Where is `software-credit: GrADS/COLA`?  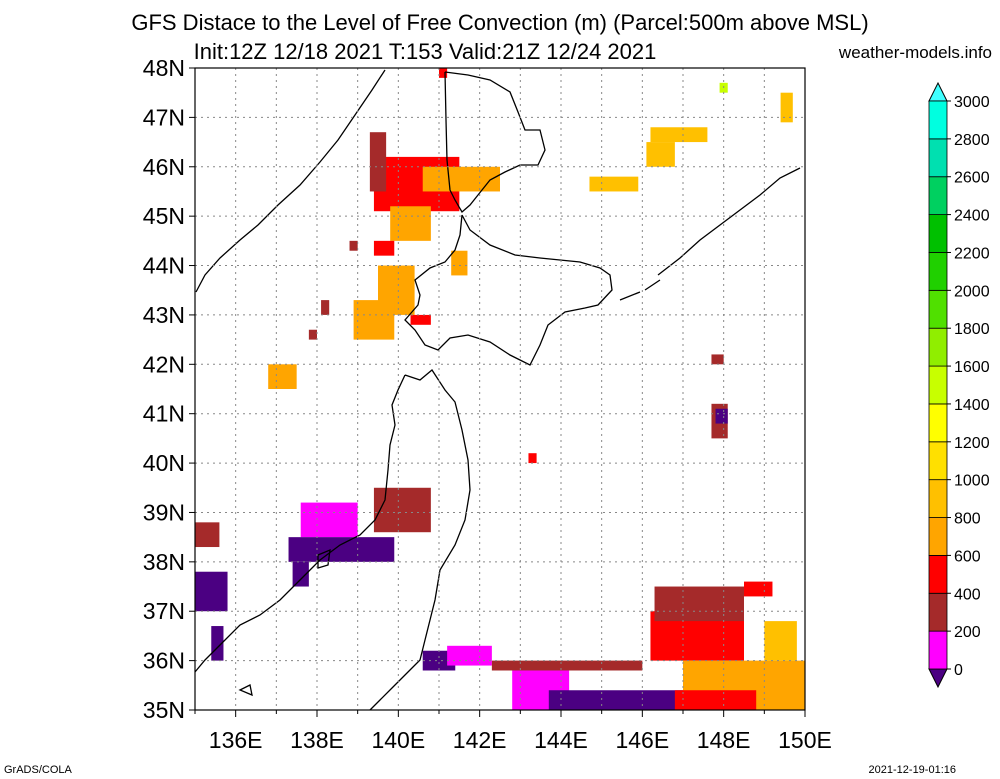 software-credit: GrADS/COLA is located at coordinates (38, 770).